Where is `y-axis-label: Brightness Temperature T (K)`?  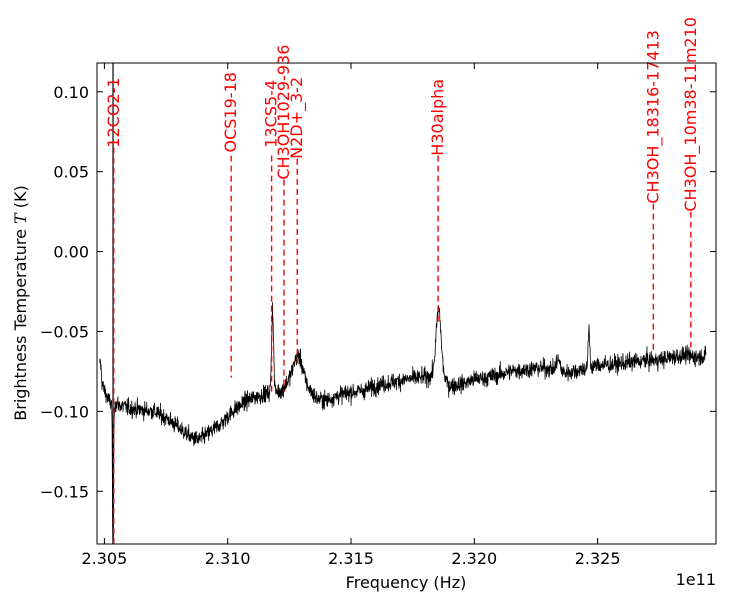 y-axis-label: Brightness Temperature T (K) is located at coordinates (20, 302).